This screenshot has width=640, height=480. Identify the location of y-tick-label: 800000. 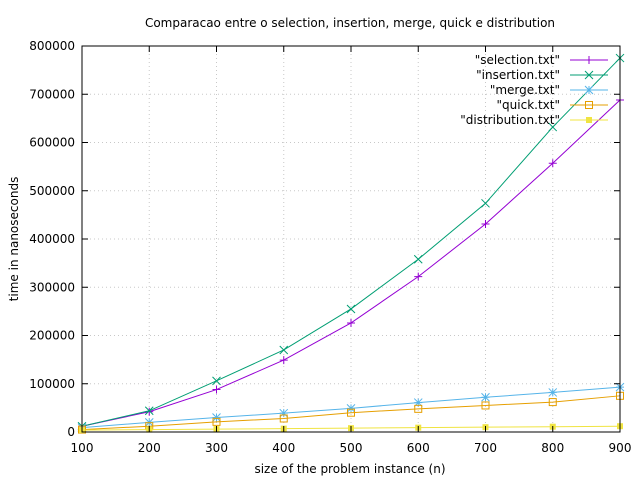
(52, 46).